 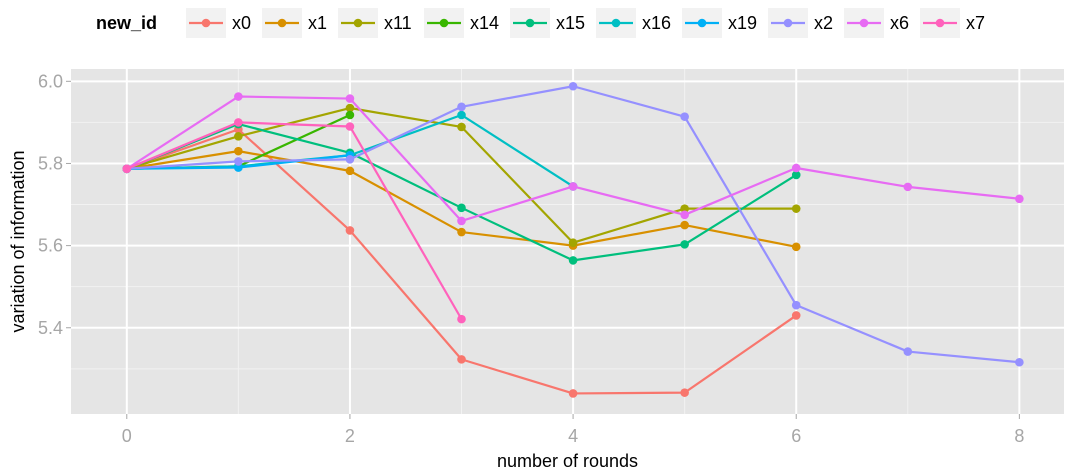 I want to click on legend-item-x0: x0, so click(x=218, y=23).